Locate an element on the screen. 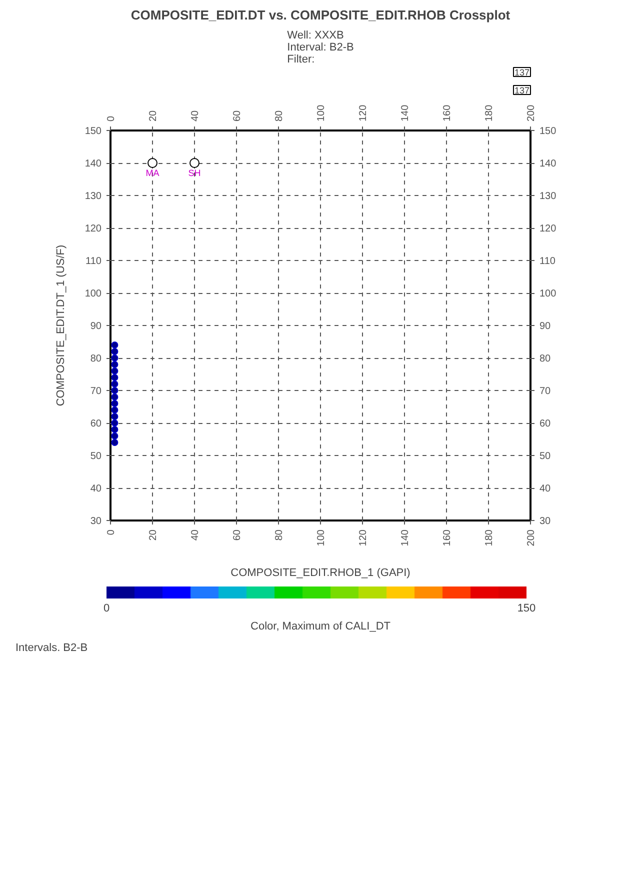  x-tick-label: 60 is located at coordinates (237, 535).